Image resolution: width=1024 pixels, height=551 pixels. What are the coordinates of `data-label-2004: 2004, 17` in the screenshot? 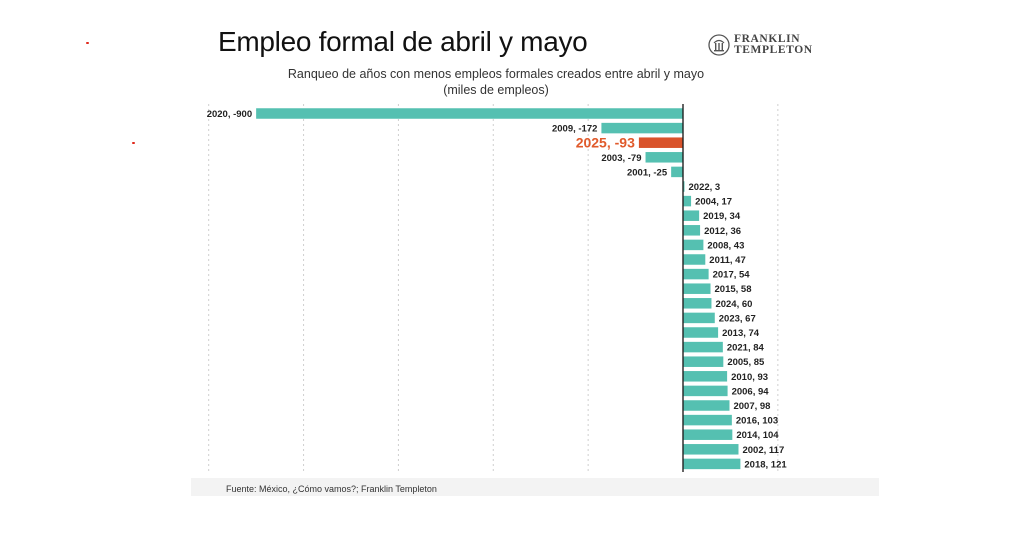 It's located at (713, 202).